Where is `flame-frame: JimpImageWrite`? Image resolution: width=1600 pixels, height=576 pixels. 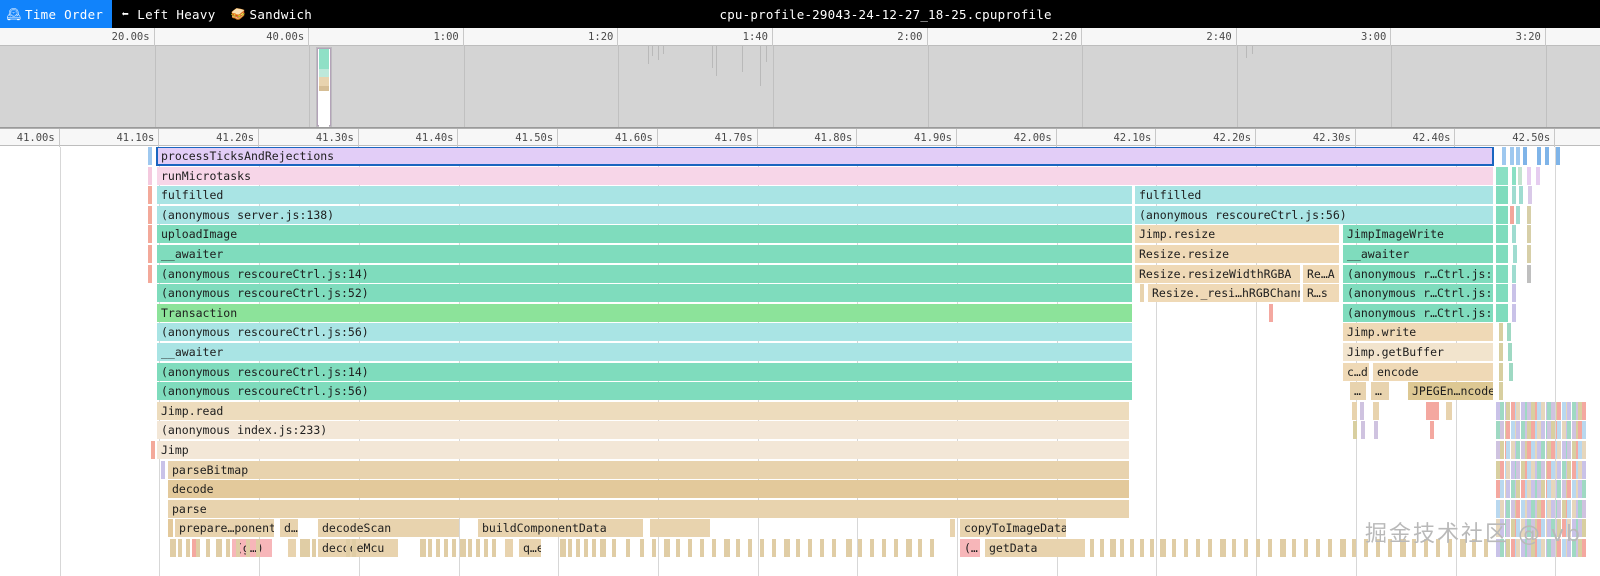 flame-frame: JimpImageWrite is located at coordinates (1418, 234).